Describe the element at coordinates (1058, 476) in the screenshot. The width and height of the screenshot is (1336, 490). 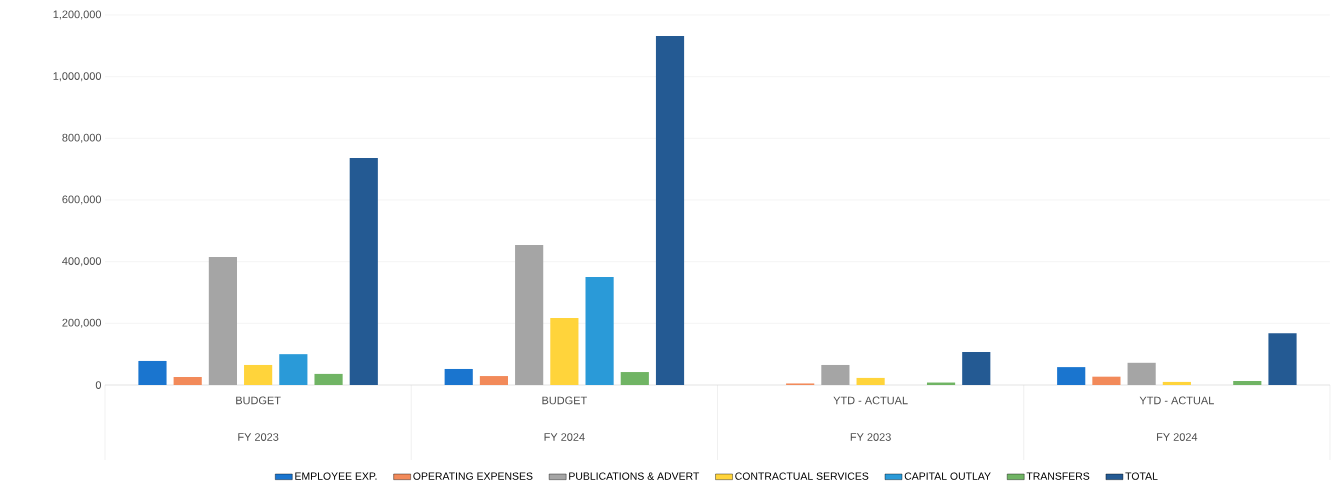
I see `legend-label: TRANSFERS` at that location.